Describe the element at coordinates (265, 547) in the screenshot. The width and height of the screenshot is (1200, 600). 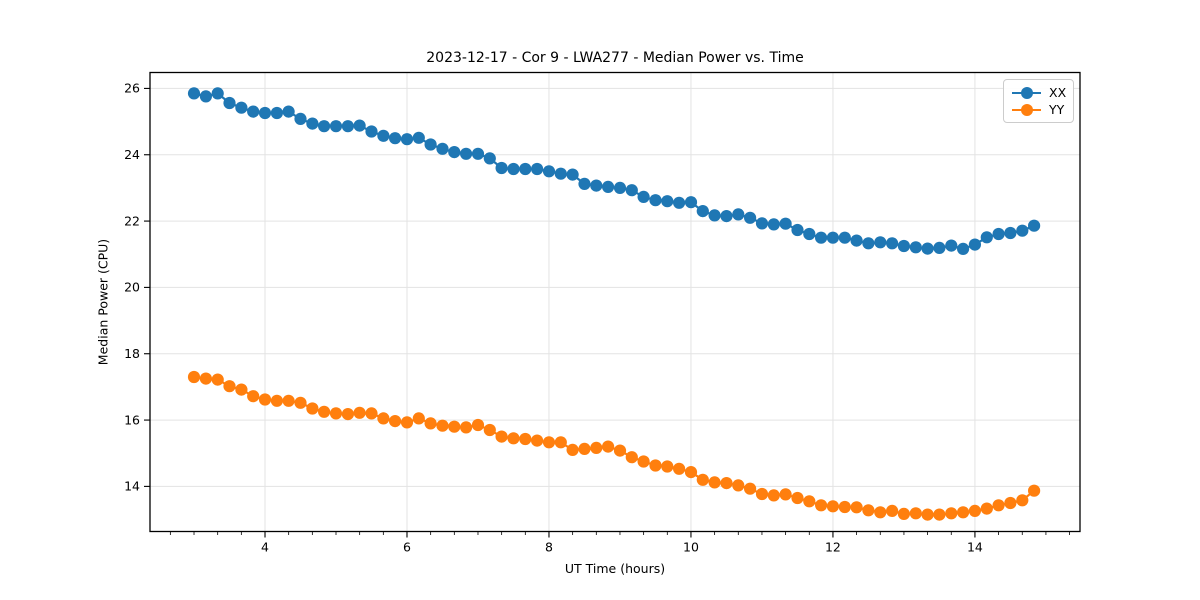
I see `x-tick-label-4: 4` at that location.